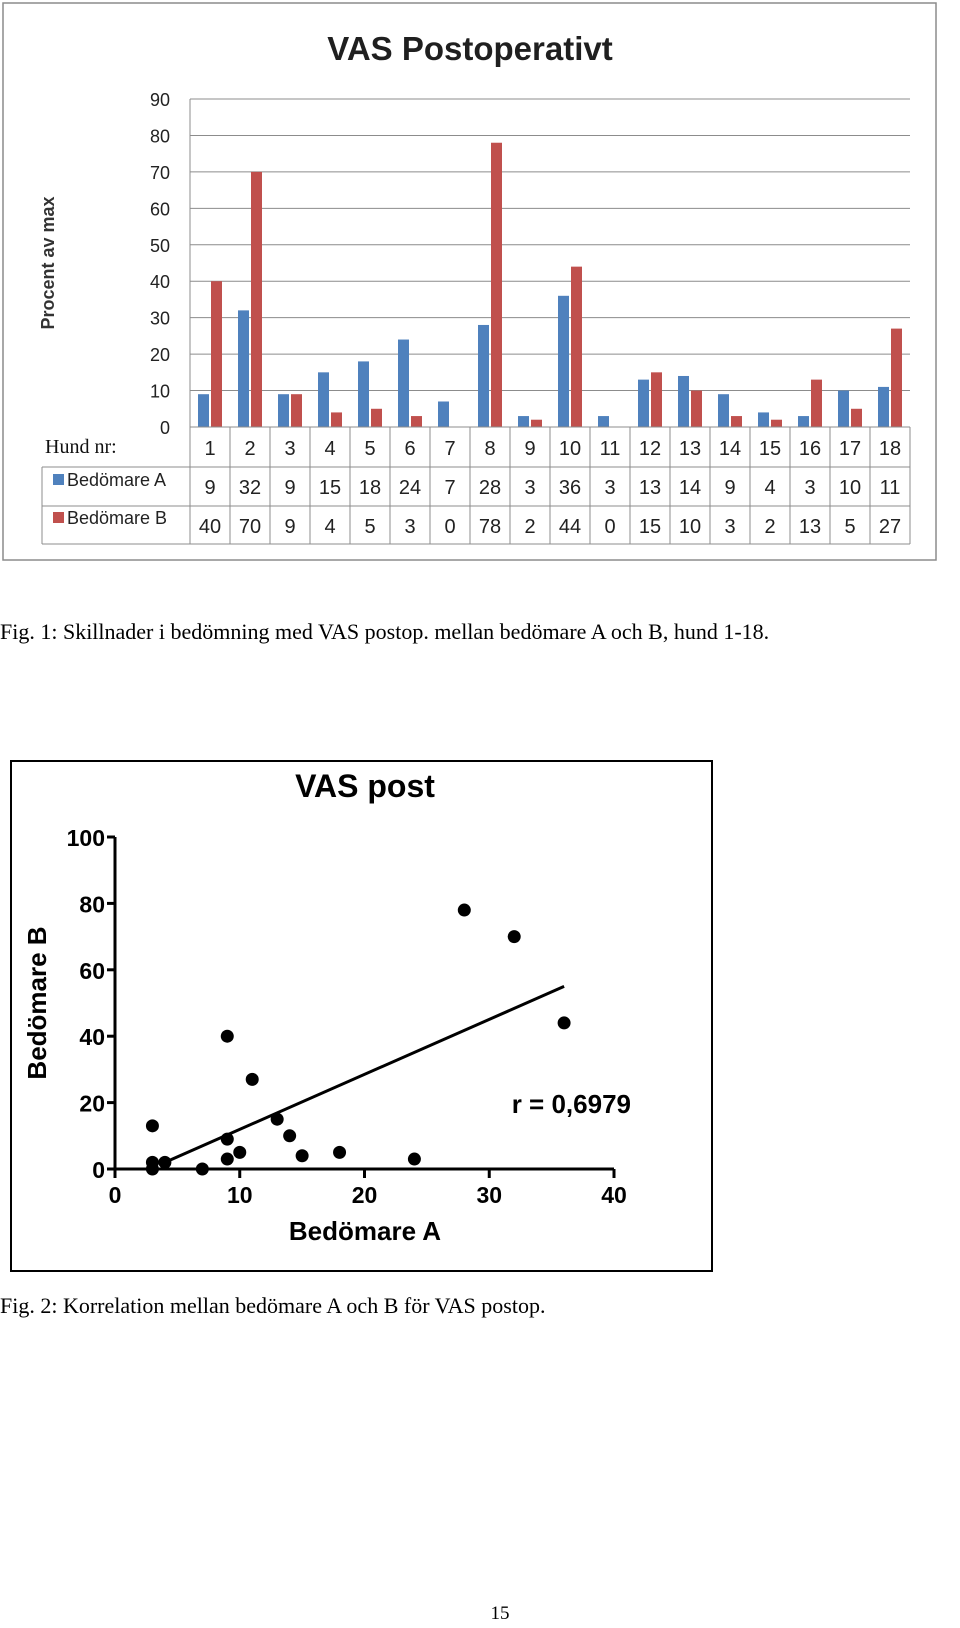  Describe the element at coordinates (770, 449) in the screenshot. I see `category-label: 15` at that location.